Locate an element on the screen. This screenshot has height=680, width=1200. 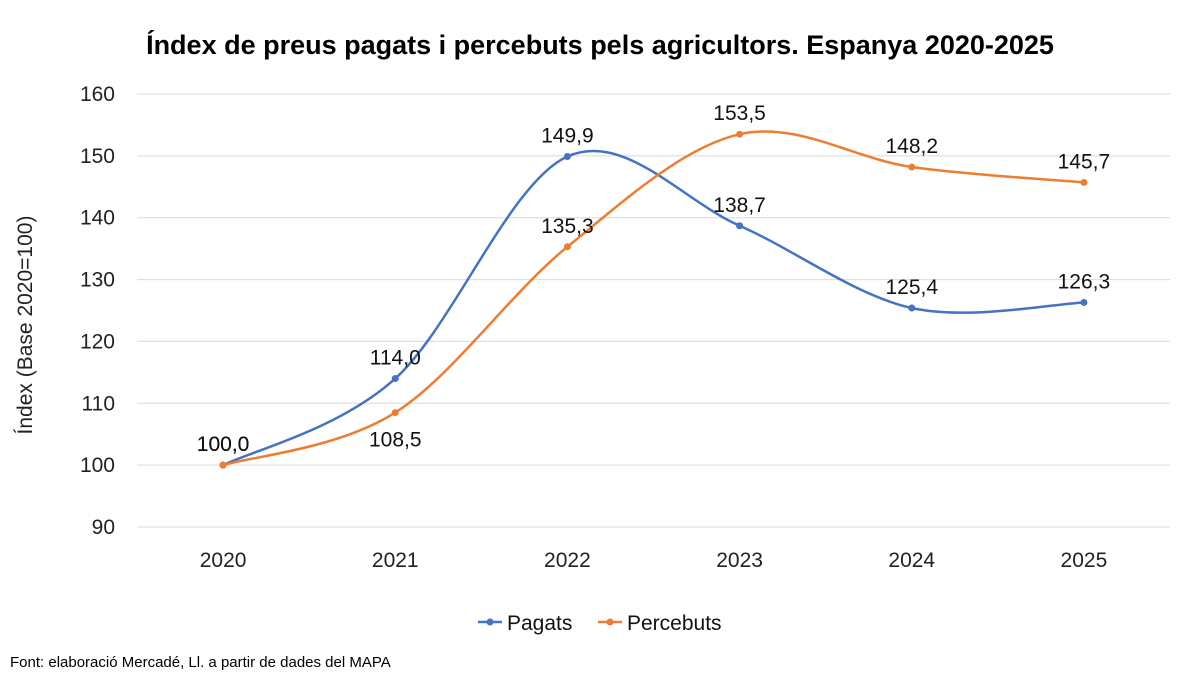
legend-item-percebuts: Percebuts is located at coordinates (660, 623).